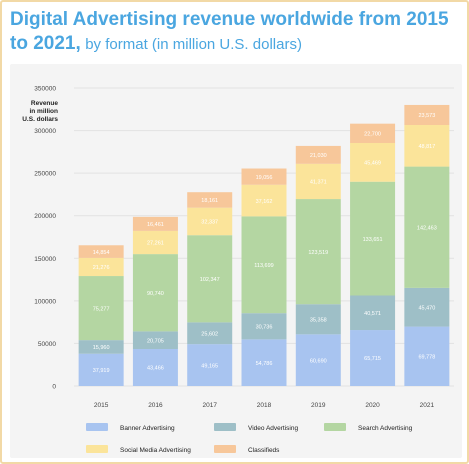 This screenshot has width=469, height=464. I want to click on data-label: 23,573, so click(426, 116).